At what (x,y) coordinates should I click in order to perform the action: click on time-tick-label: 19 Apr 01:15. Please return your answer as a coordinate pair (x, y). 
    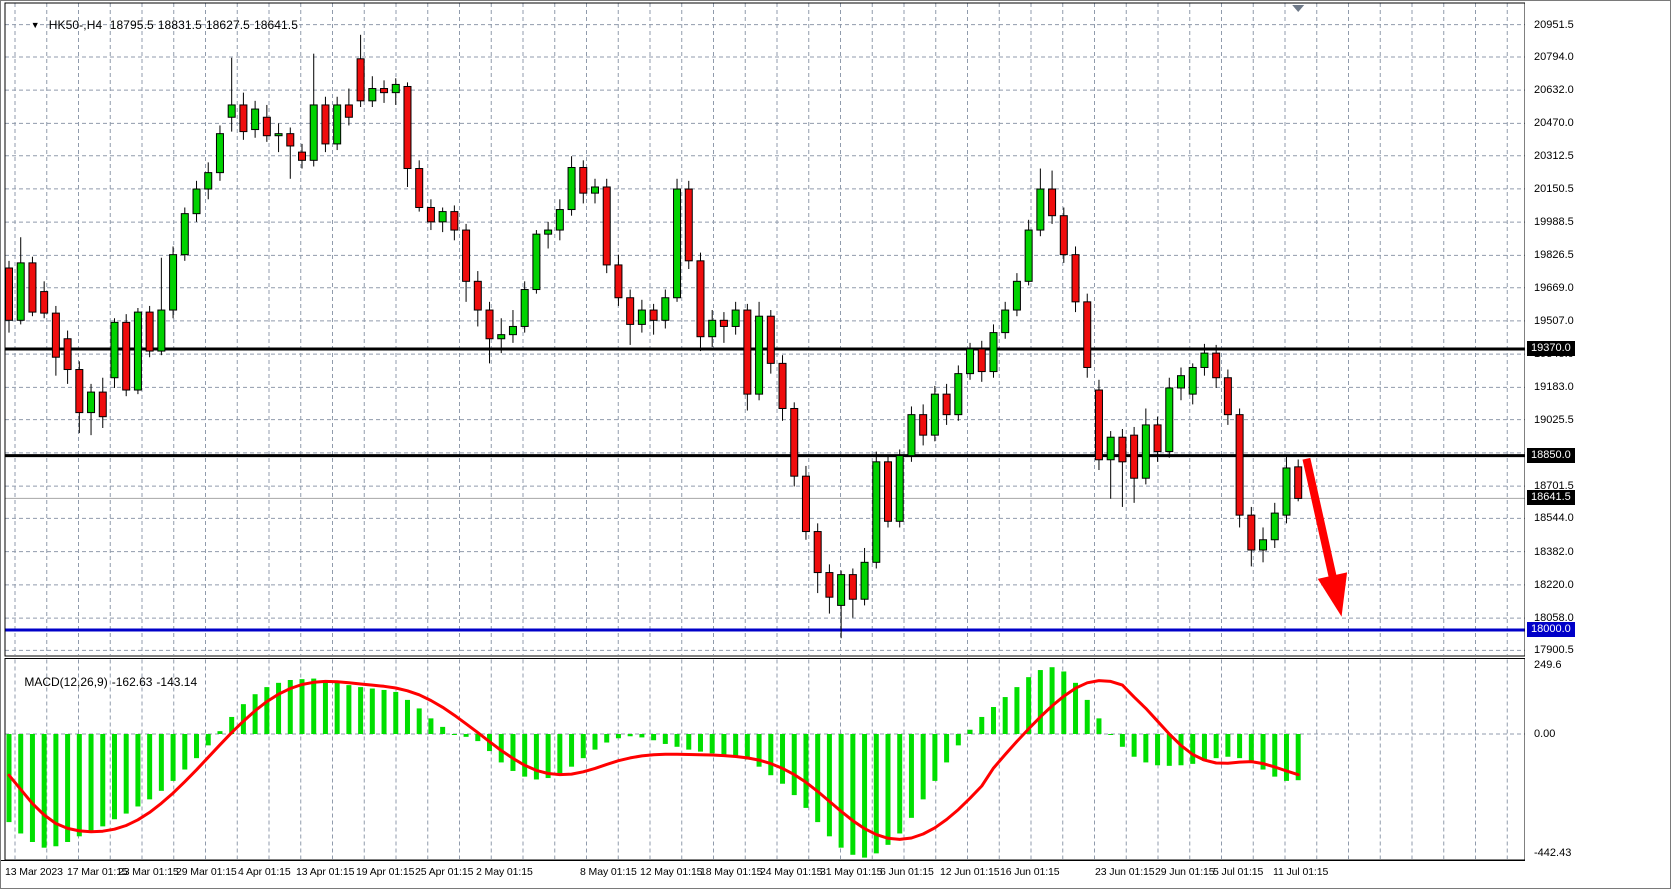
    Looking at the image, I should click on (385, 872).